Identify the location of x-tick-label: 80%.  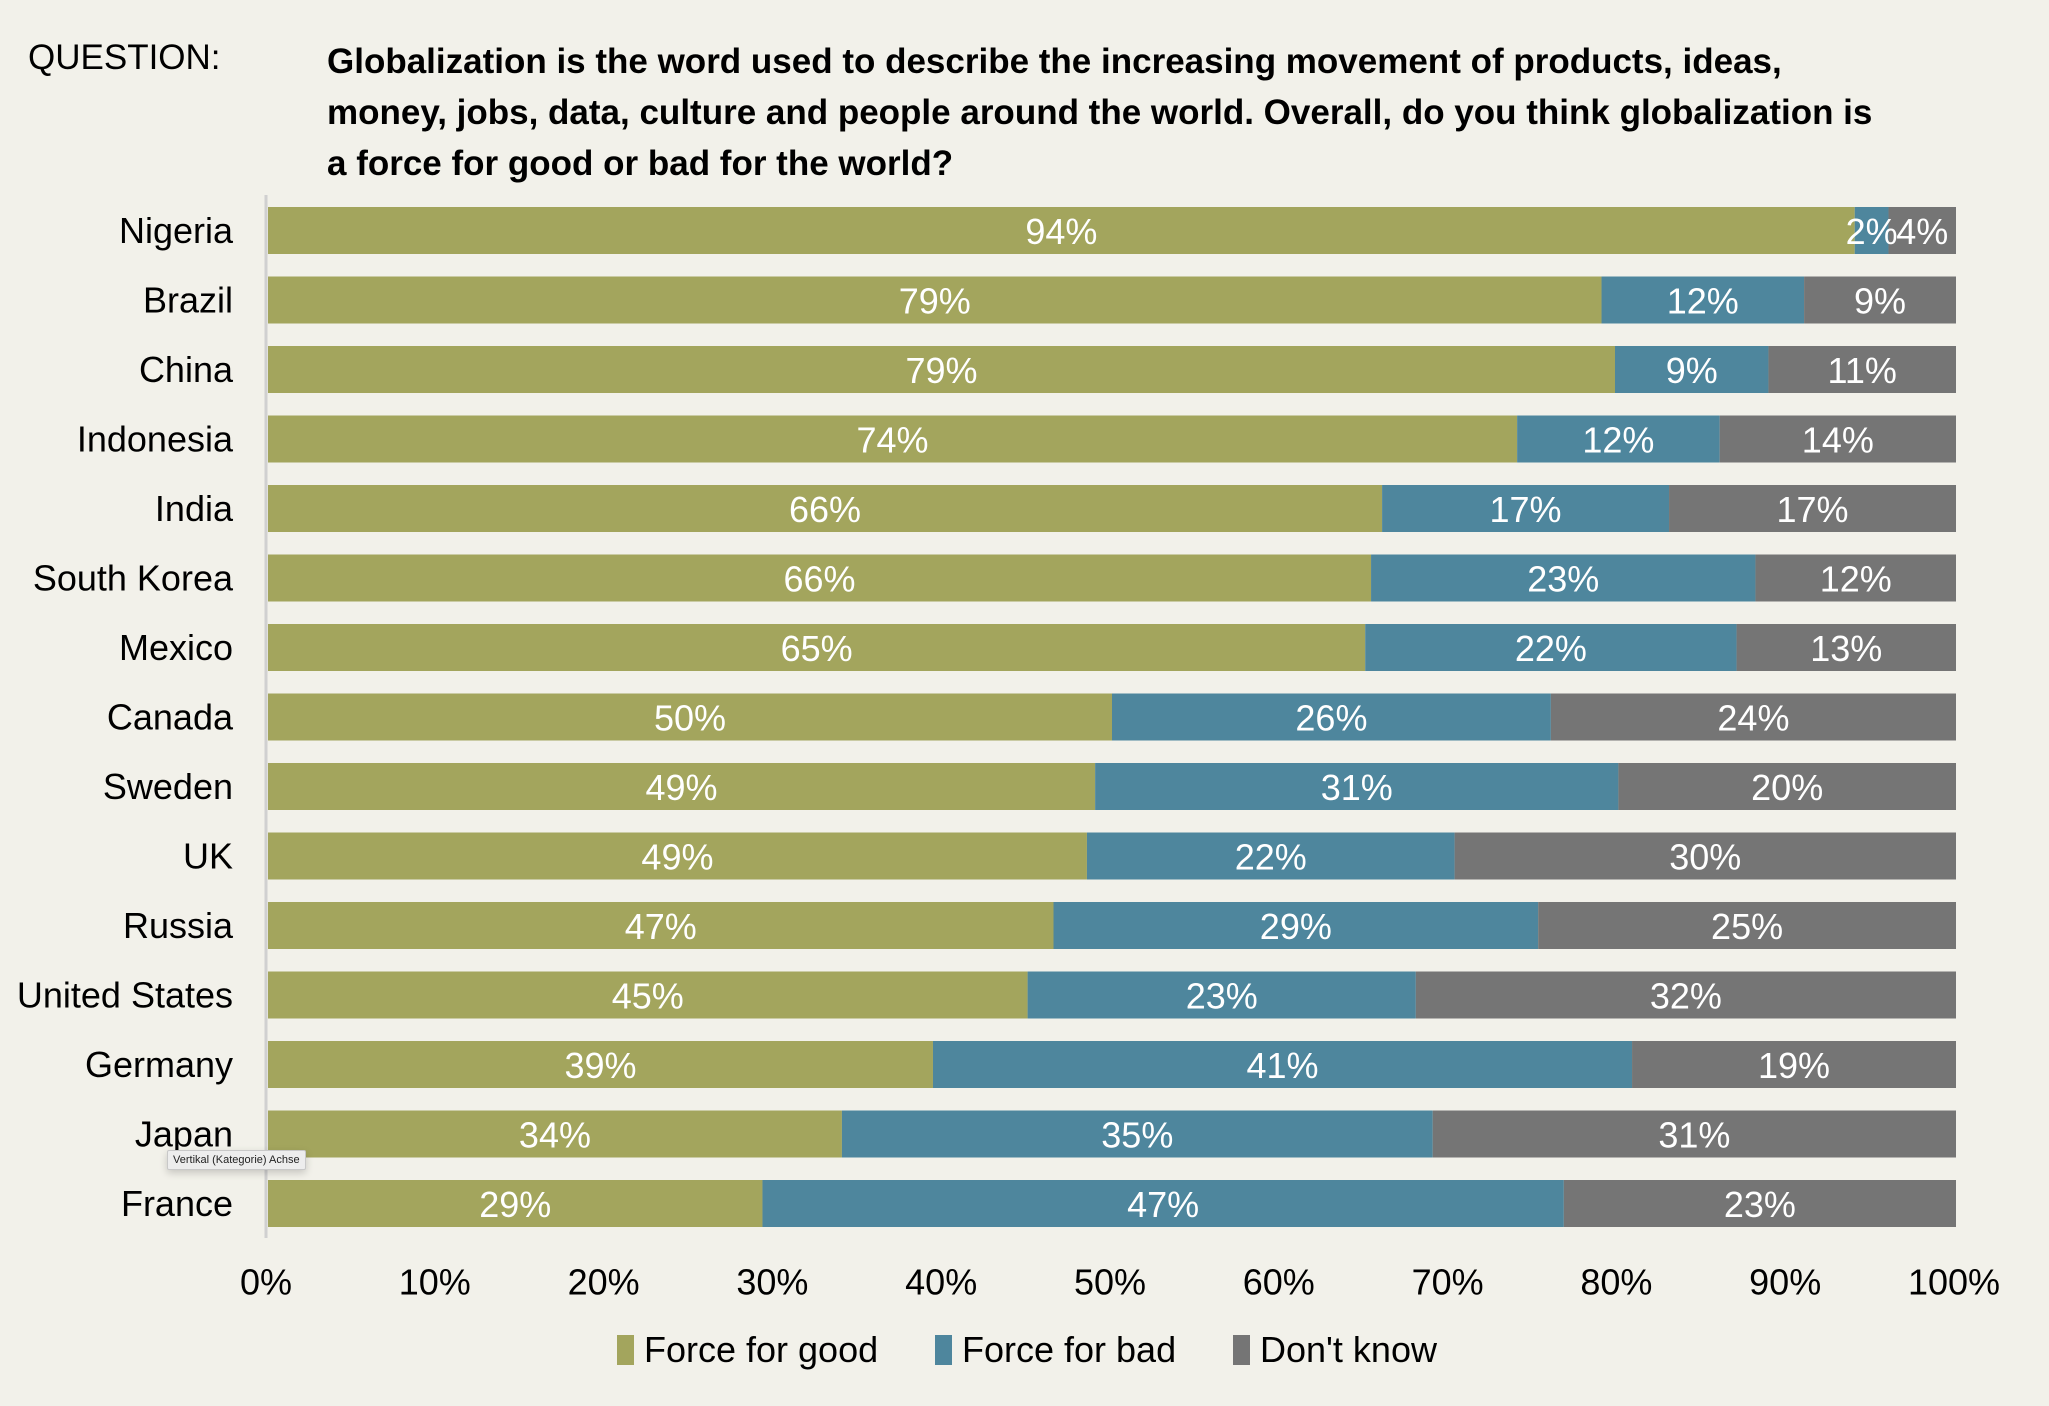
(1616, 1282).